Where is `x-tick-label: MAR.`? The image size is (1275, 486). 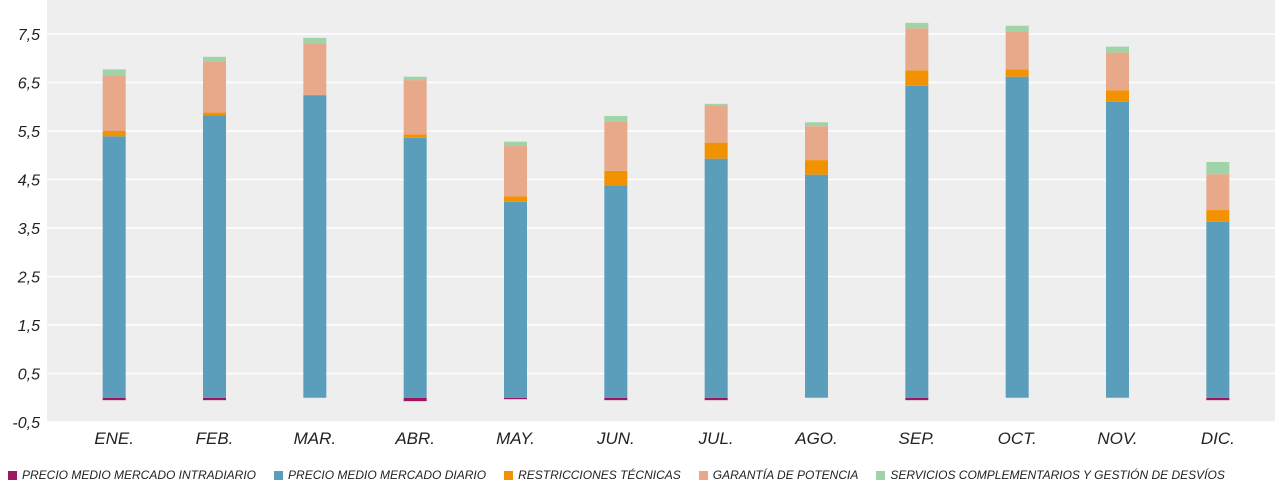 x-tick-label: MAR. is located at coordinates (315, 438).